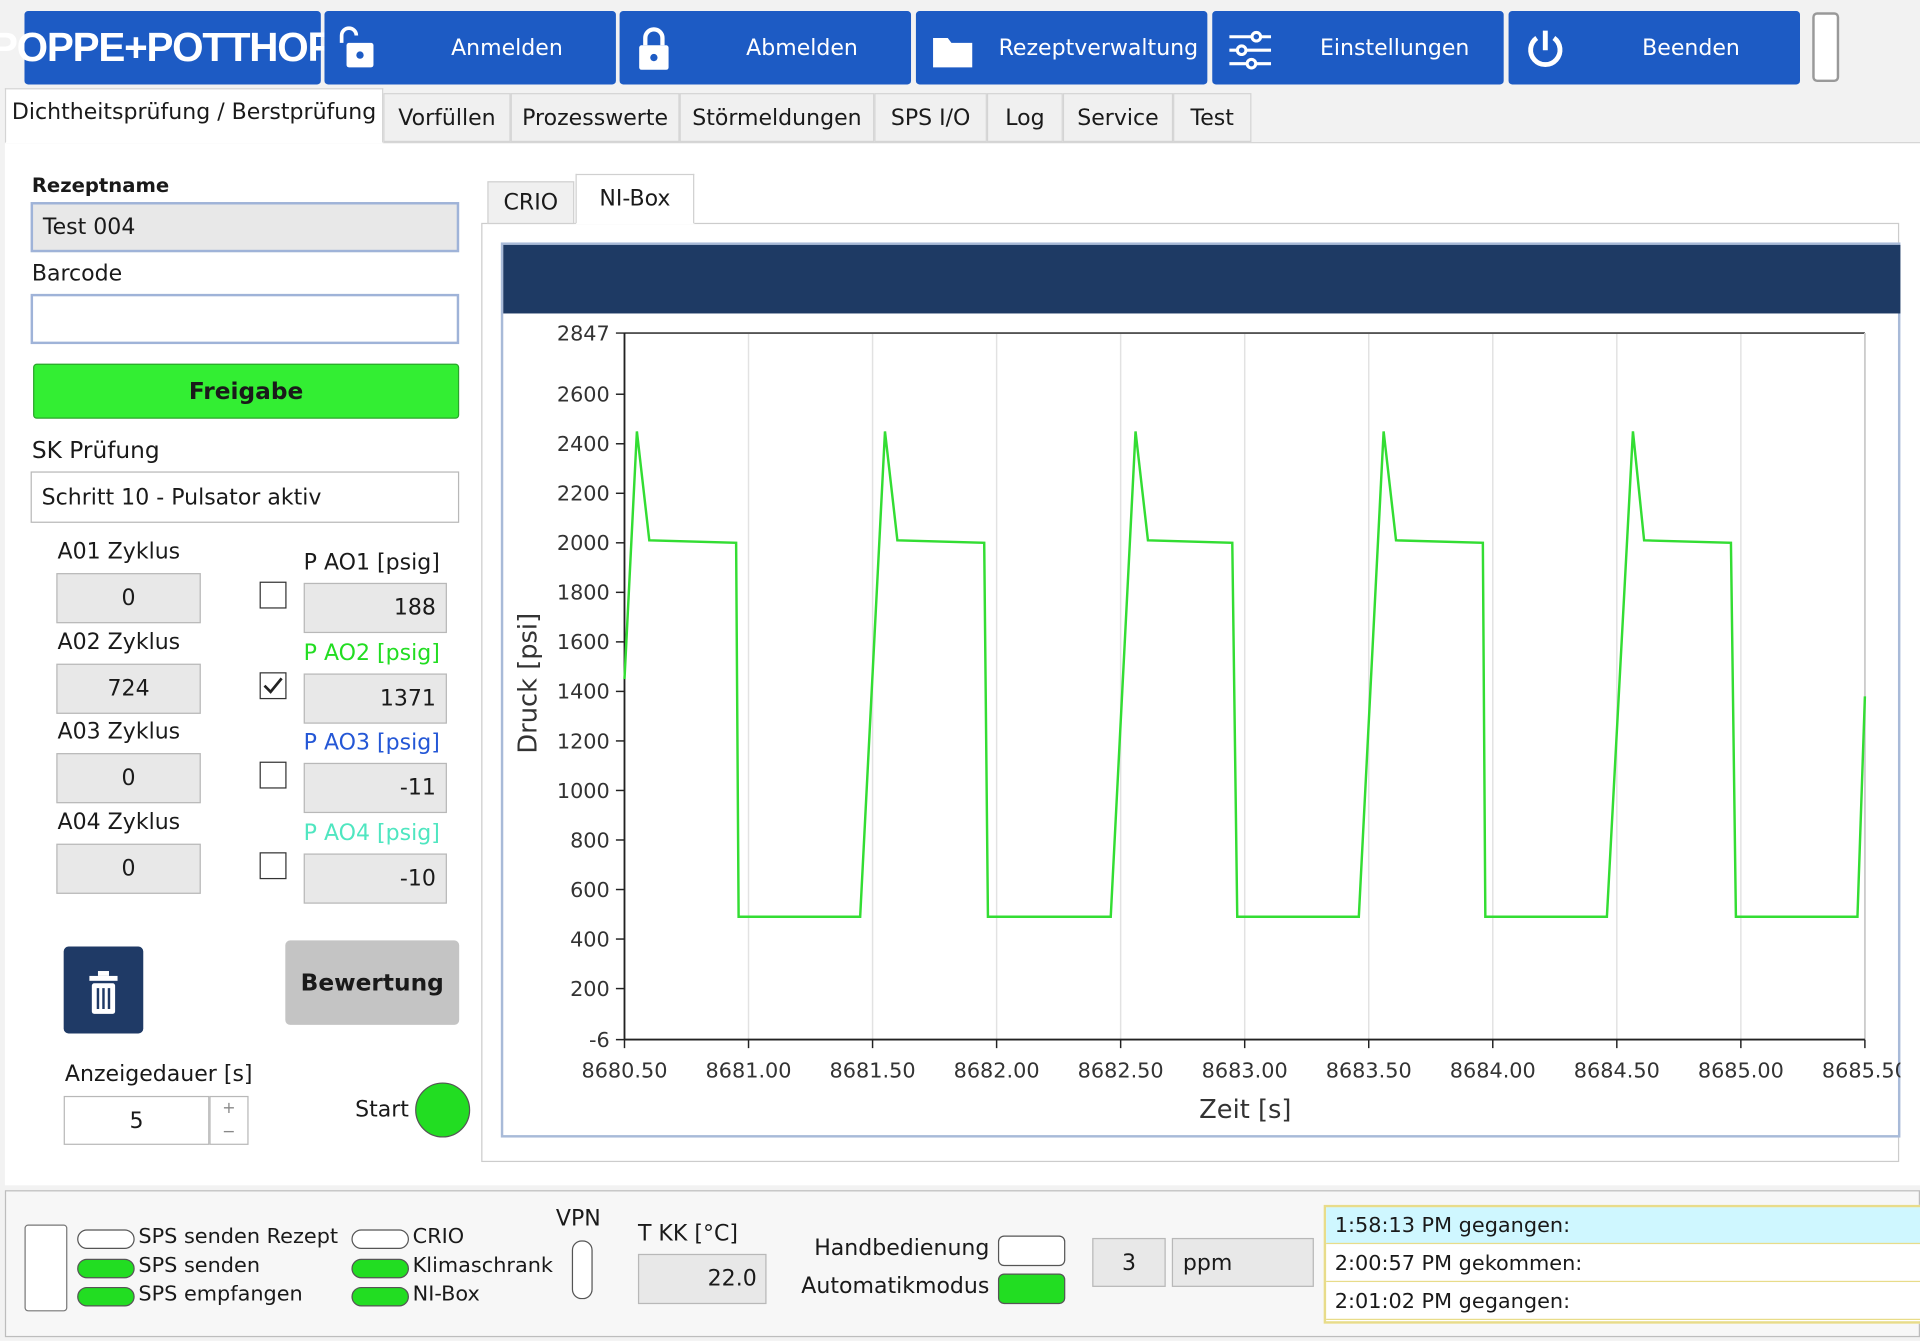  Describe the element at coordinates (482, 1265) in the screenshot. I see `status-led-label: Klimaschrank` at that location.